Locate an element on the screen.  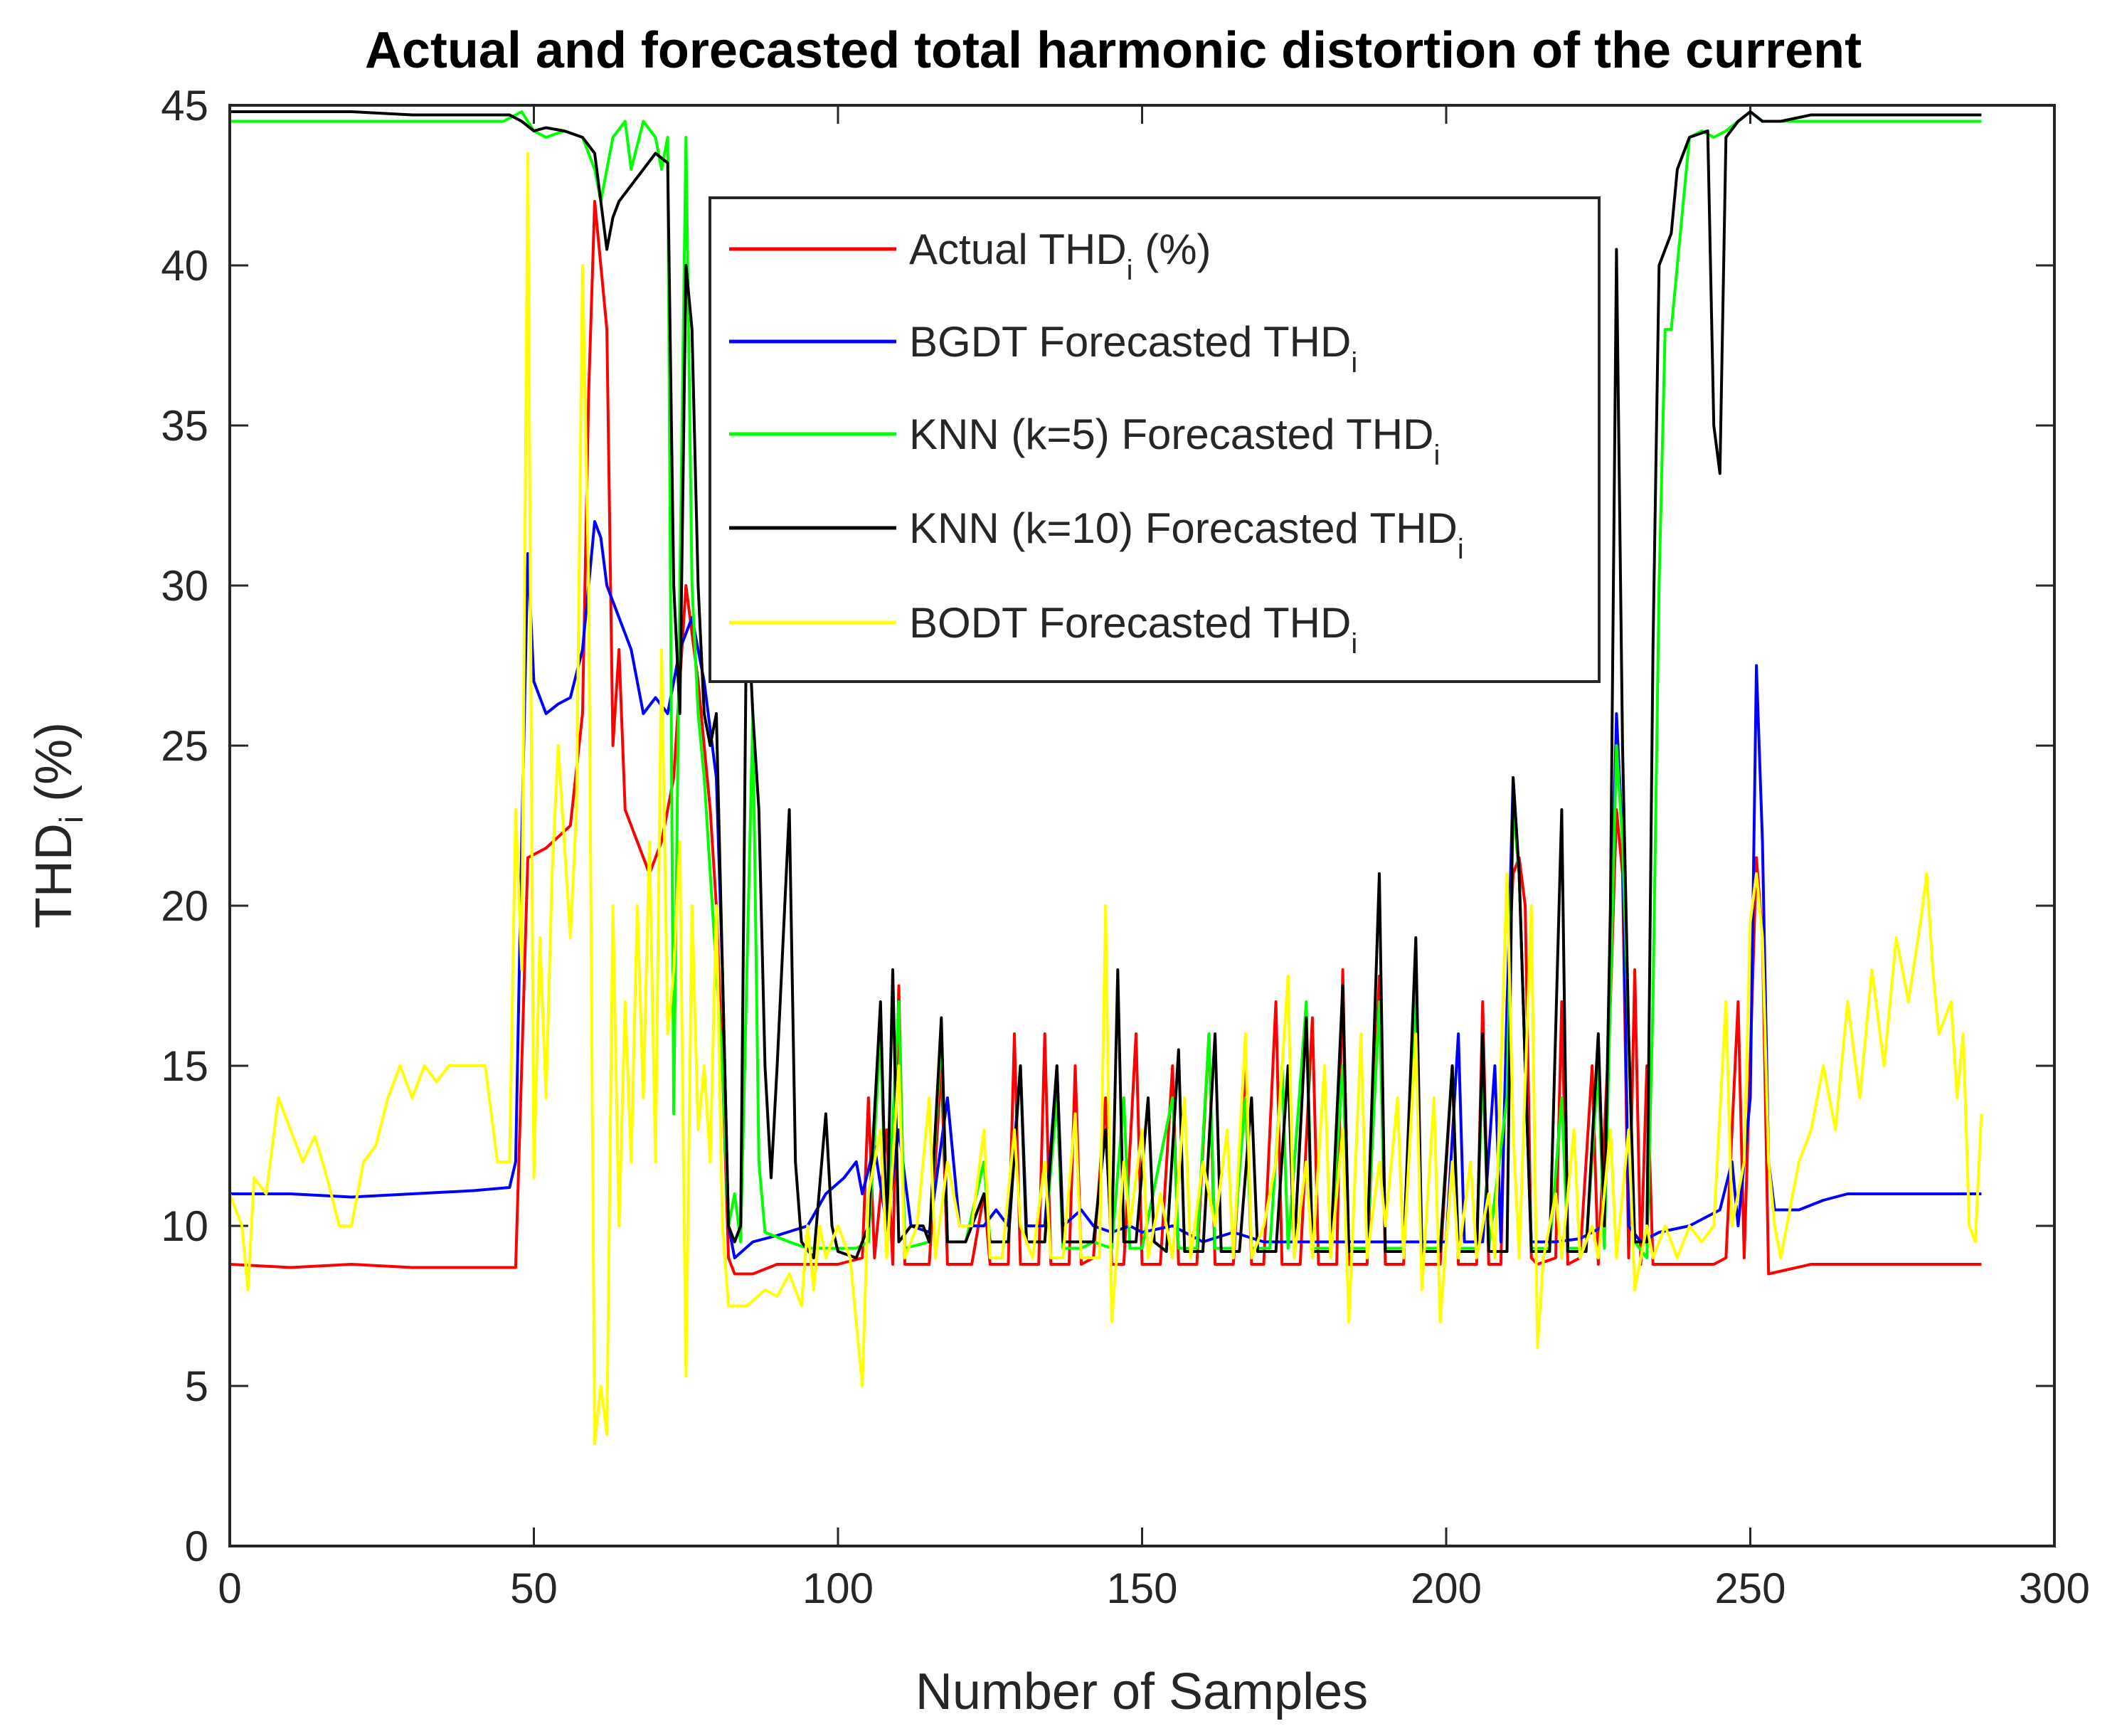
x-tick-label: 200 is located at coordinates (1446, 1589).